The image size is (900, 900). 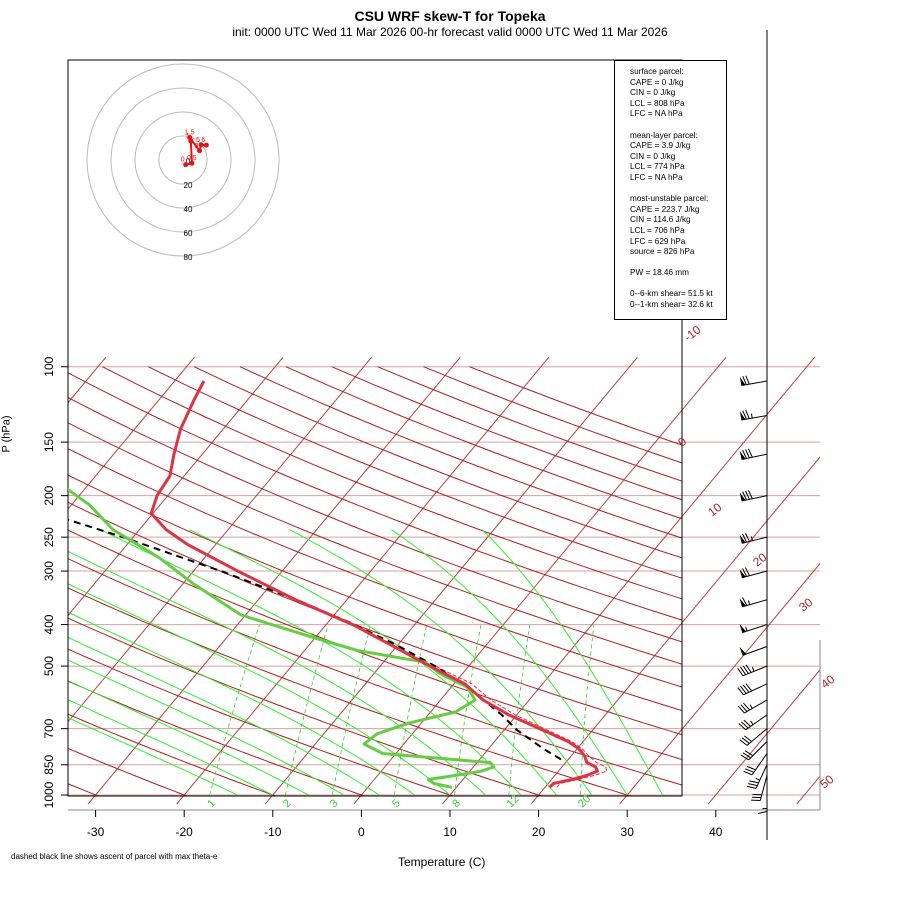 What do you see at coordinates (653, 156) in the screenshot?
I see `mean-layer-cin: CIN = 0 J/kg` at bounding box center [653, 156].